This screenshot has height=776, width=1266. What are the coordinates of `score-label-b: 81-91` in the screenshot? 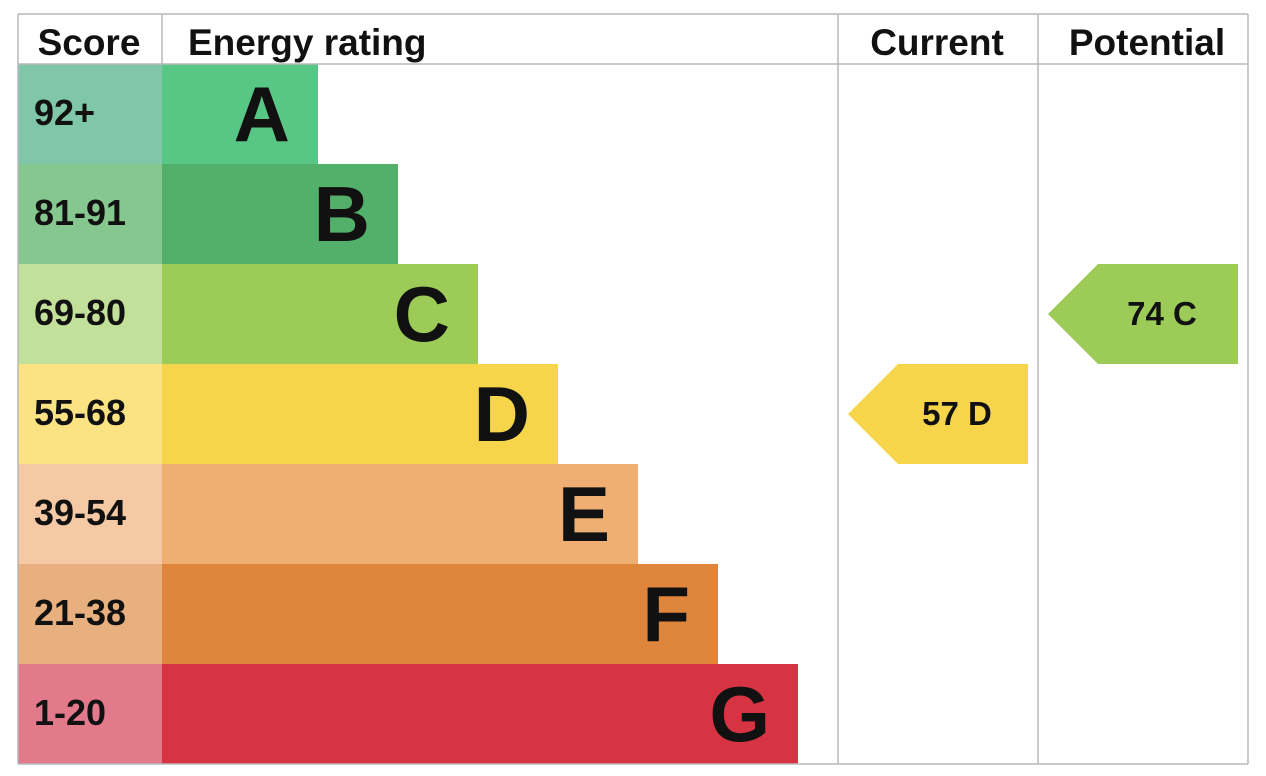 It's located at (80, 212).